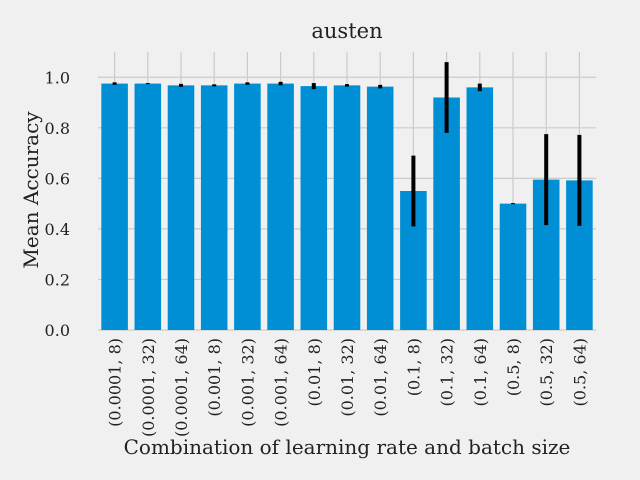 The width and height of the screenshot is (640, 480). Describe the element at coordinates (57, 128) in the screenshot. I see `y-tick-label: 0.8` at that location.